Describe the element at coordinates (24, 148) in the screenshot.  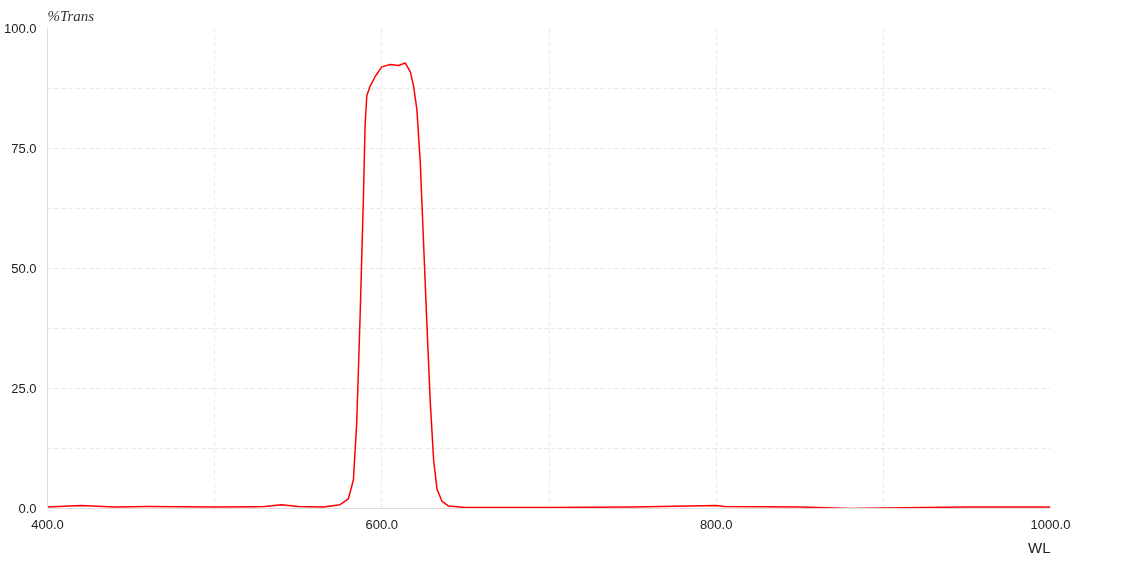
I see `y-tick-label: 75.0` at that location.